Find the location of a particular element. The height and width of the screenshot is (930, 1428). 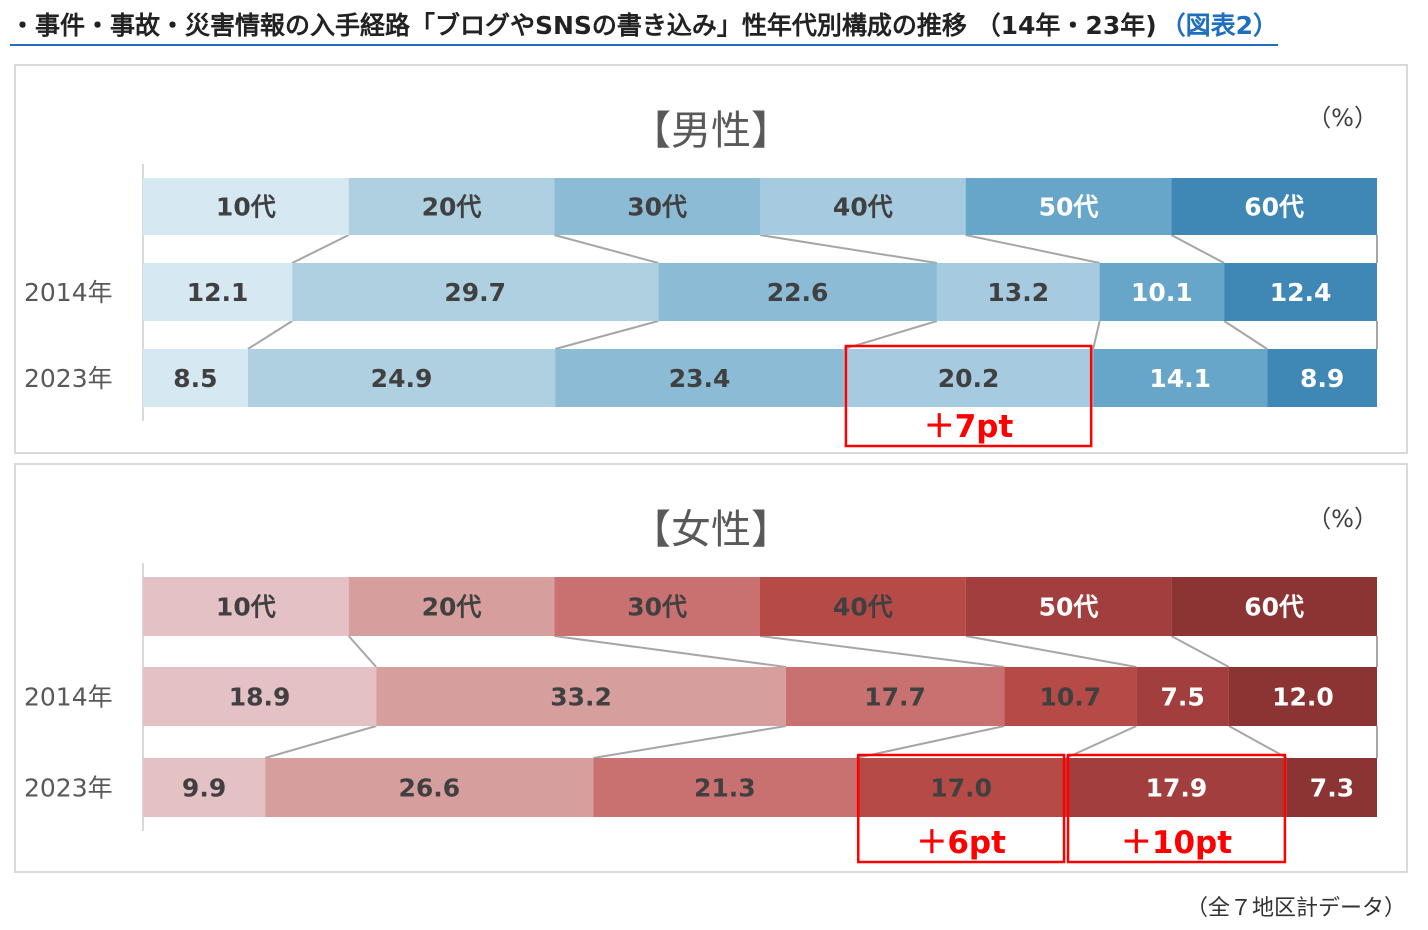

female-change-annotation: ＋6pt is located at coordinates (961, 843).